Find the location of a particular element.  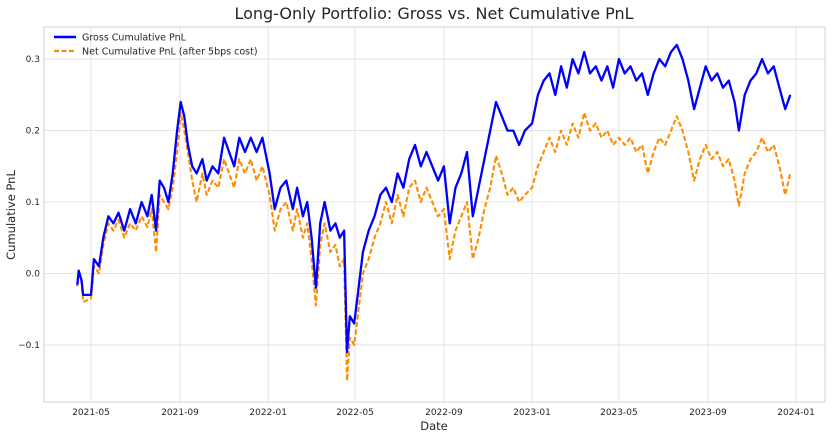

y-tick-label: 0.1 is located at coordinates (33, 203).